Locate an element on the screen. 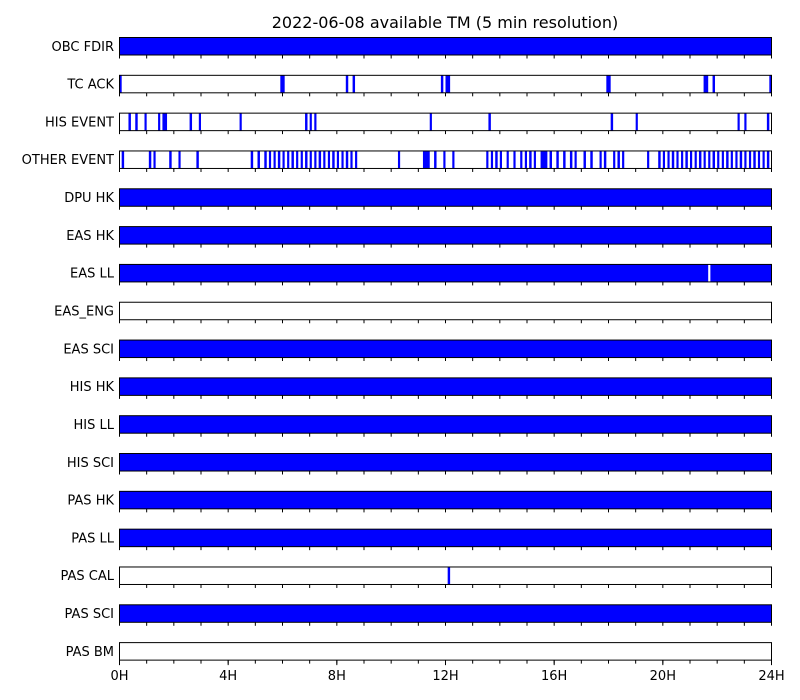 This screenshot has width=800, height=700. row-label: HIS SCI is located at coordinates (90, 463).